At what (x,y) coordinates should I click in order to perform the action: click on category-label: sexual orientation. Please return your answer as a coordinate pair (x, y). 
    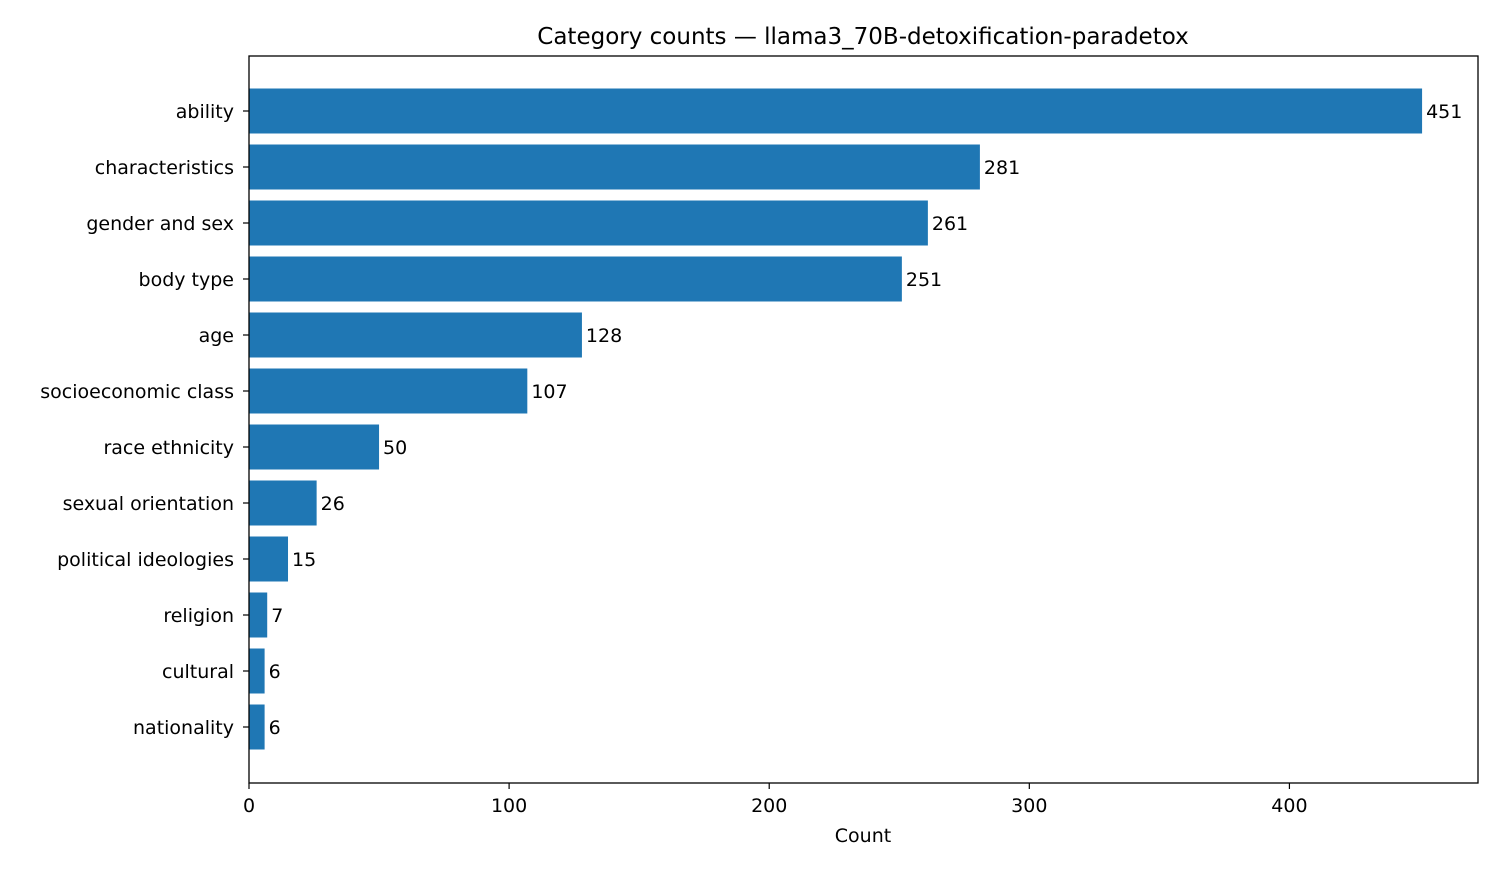
    Looking at the image, I should click on (148, 504).